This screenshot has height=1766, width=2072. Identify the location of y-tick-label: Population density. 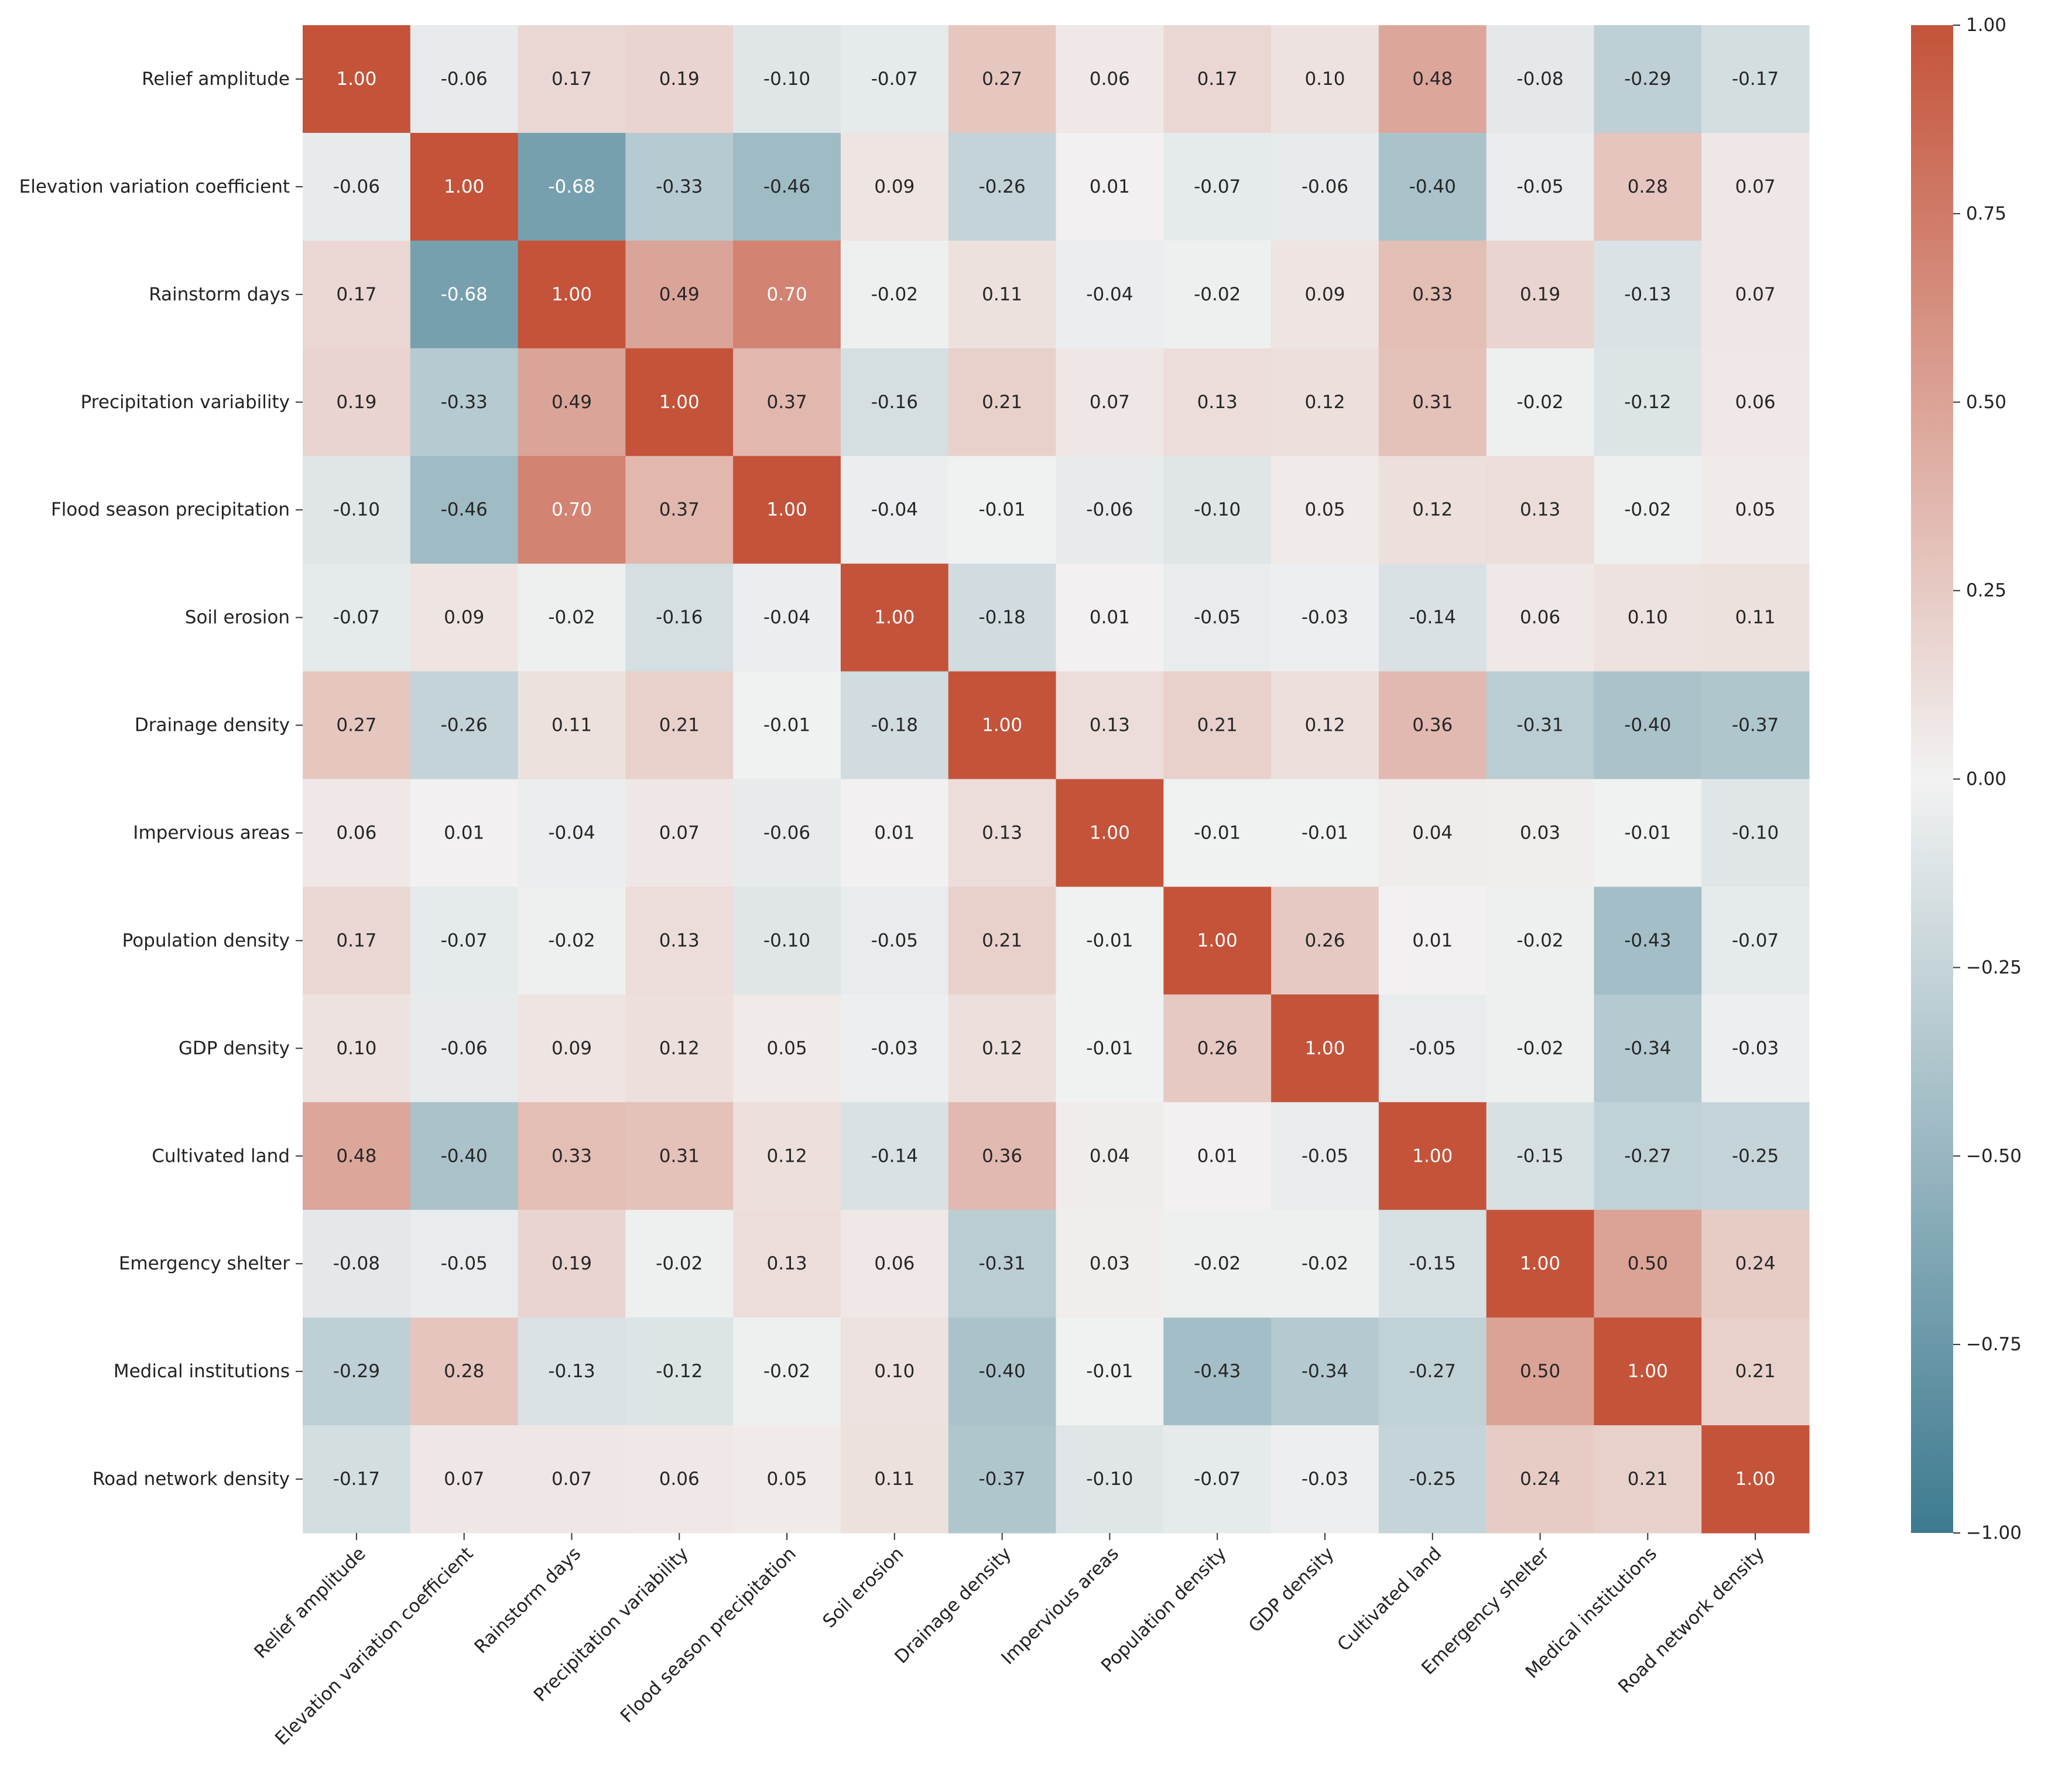
(206, 941).